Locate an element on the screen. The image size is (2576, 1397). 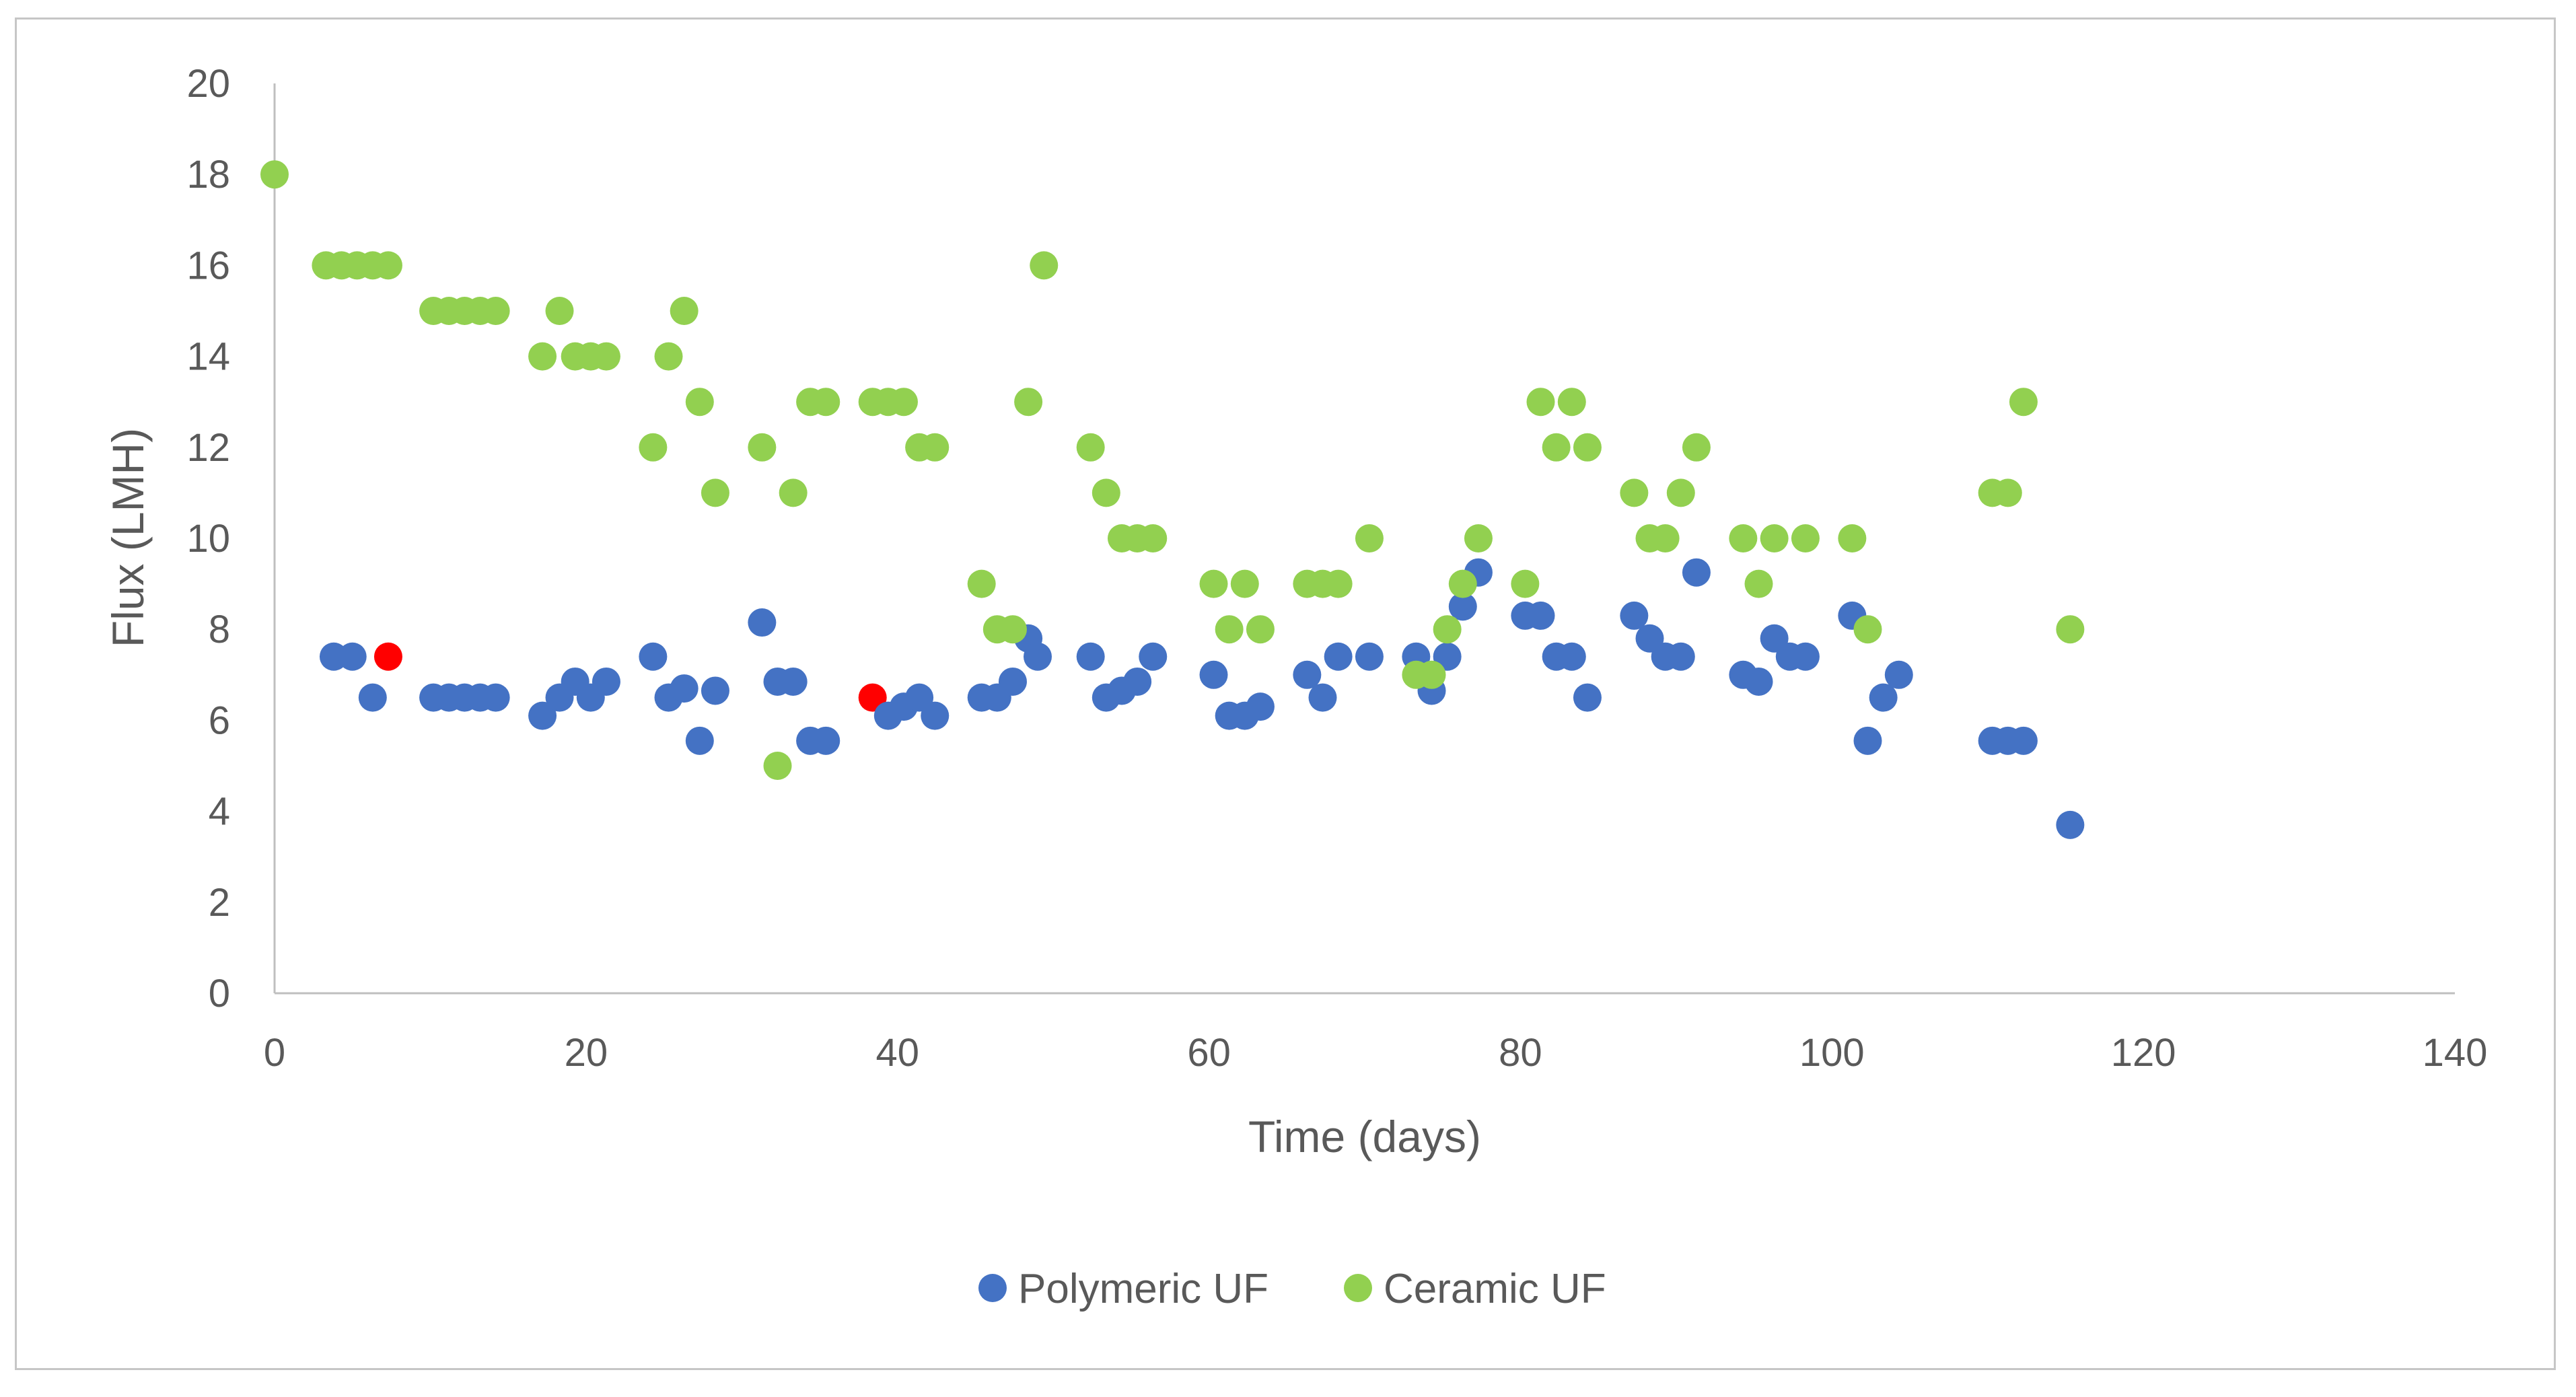
y-tick-label: 20 is located at coordinates (208, 84).